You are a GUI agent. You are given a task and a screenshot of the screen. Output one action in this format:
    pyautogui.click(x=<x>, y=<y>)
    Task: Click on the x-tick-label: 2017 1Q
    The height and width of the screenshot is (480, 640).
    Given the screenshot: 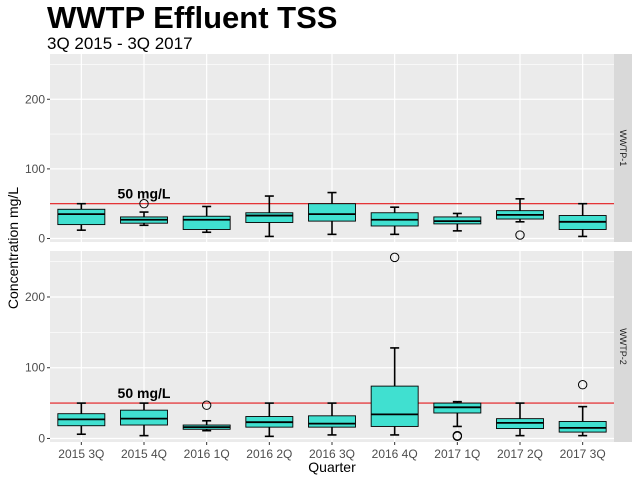 What is the action you would take?
    pyautogui.click(x=457, y=454)
    